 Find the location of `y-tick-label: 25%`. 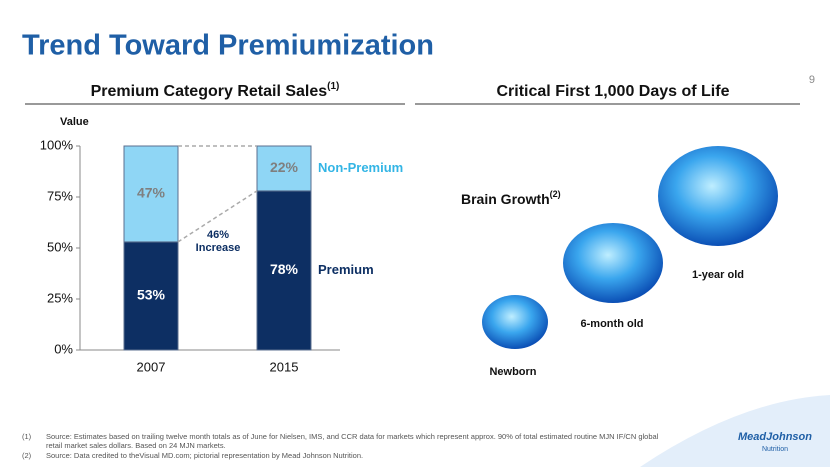

y-tick-label: 25% is located at coordinates (60, 297).